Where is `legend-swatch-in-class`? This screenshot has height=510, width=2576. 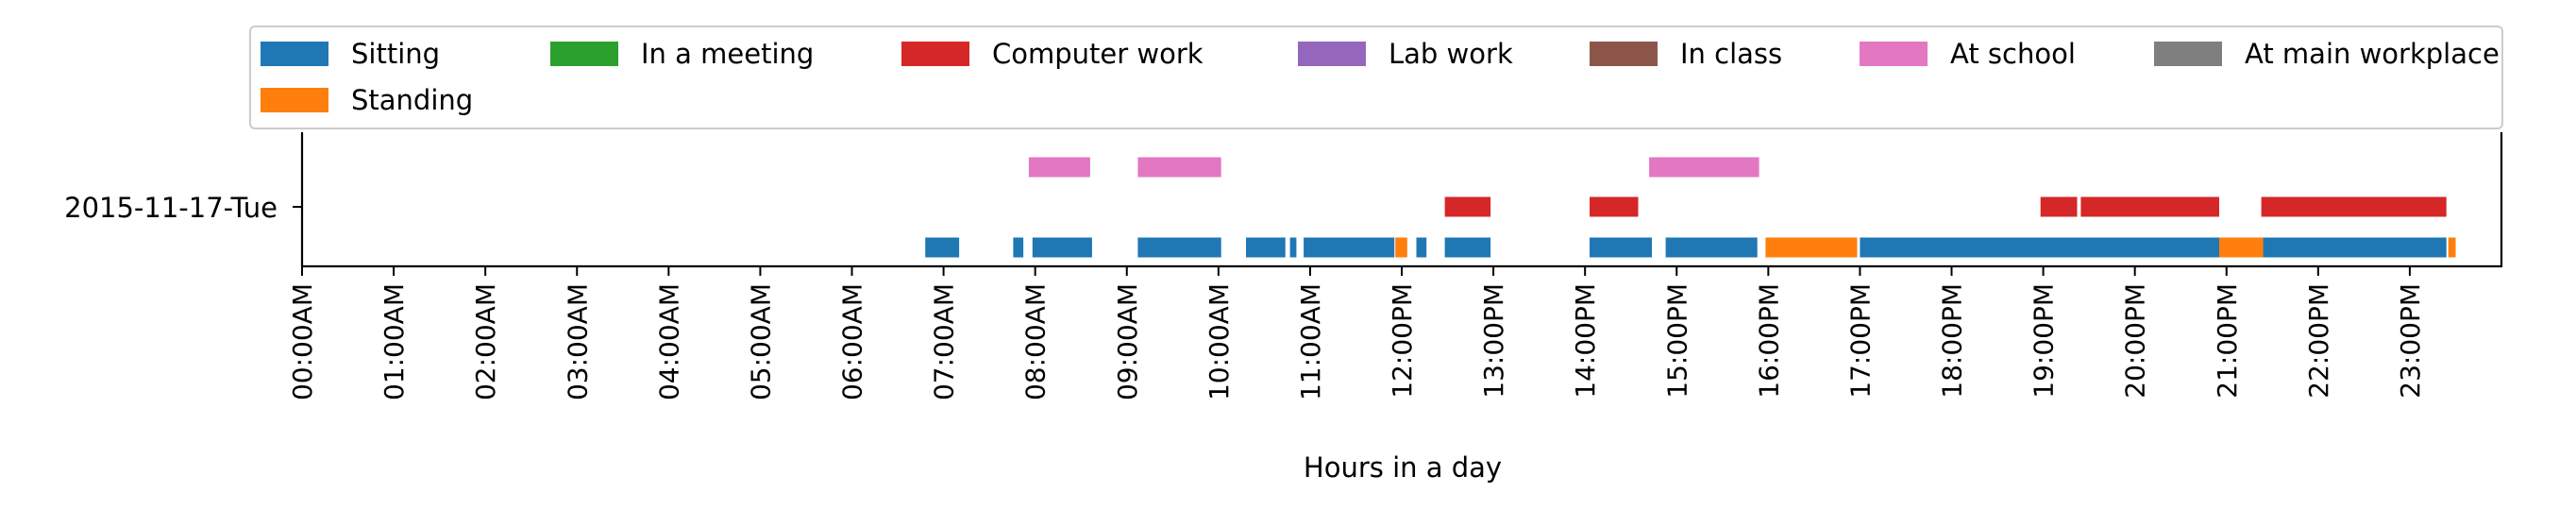
legend-swatch-in-class is located at coordinates (1624, 54).